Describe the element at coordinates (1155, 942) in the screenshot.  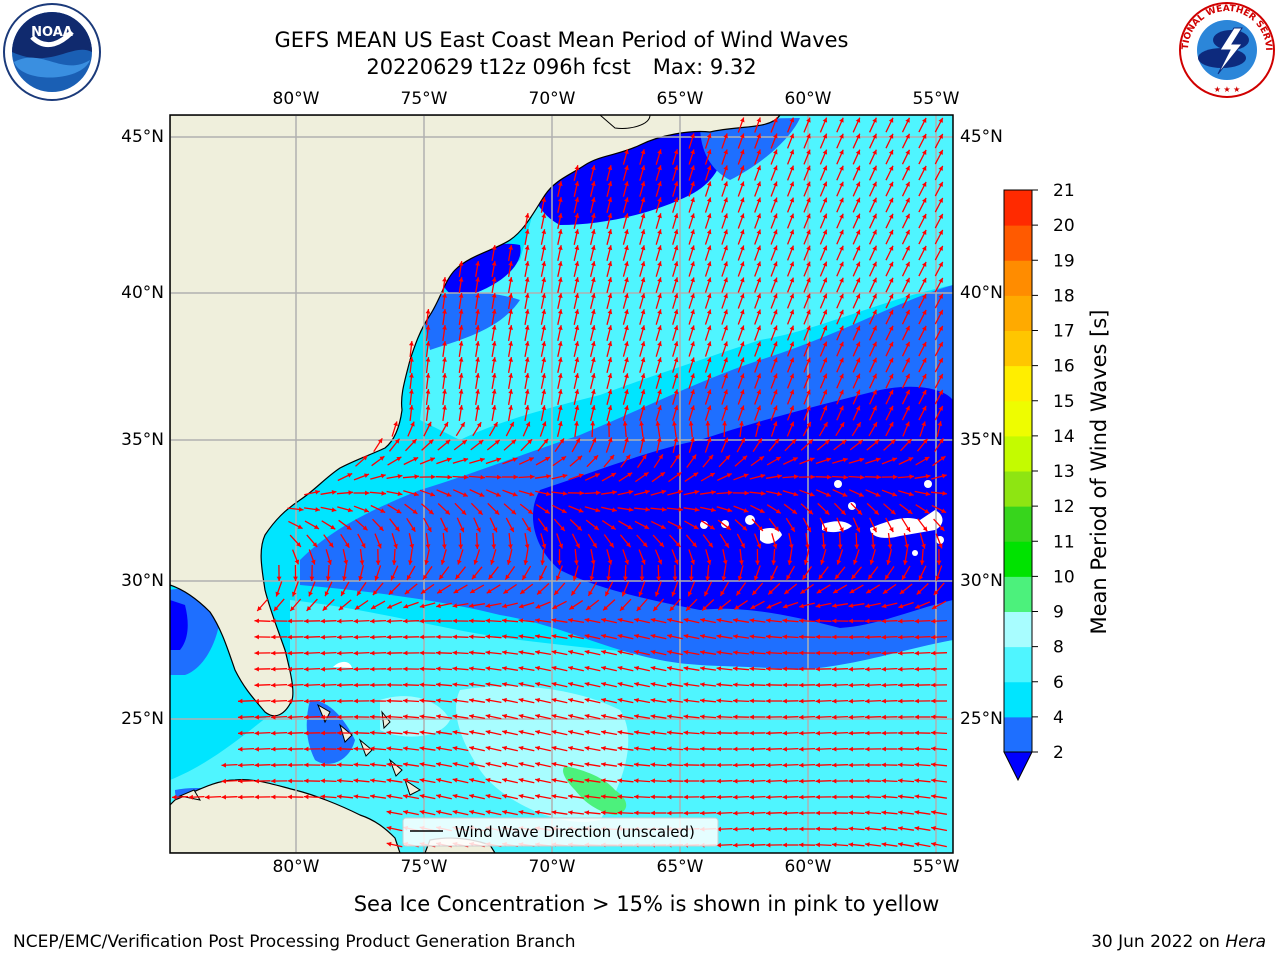
I see `run-date: 30 Jun 2022 on` at that location.